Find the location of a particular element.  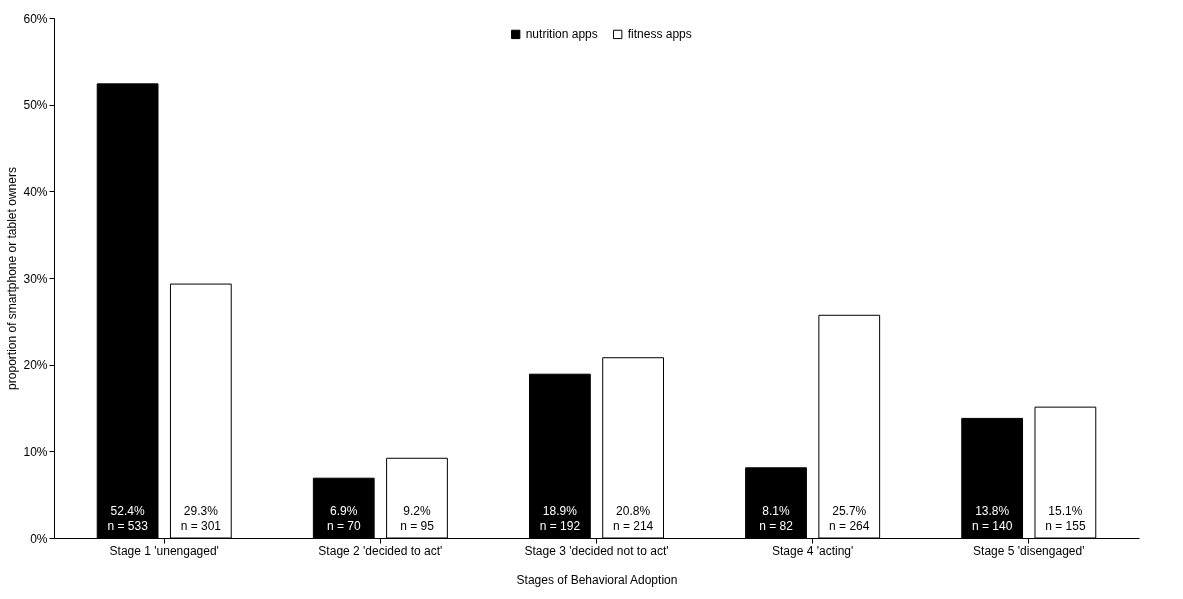

y-tick-label: 40% is located at coordinates (35, 191).